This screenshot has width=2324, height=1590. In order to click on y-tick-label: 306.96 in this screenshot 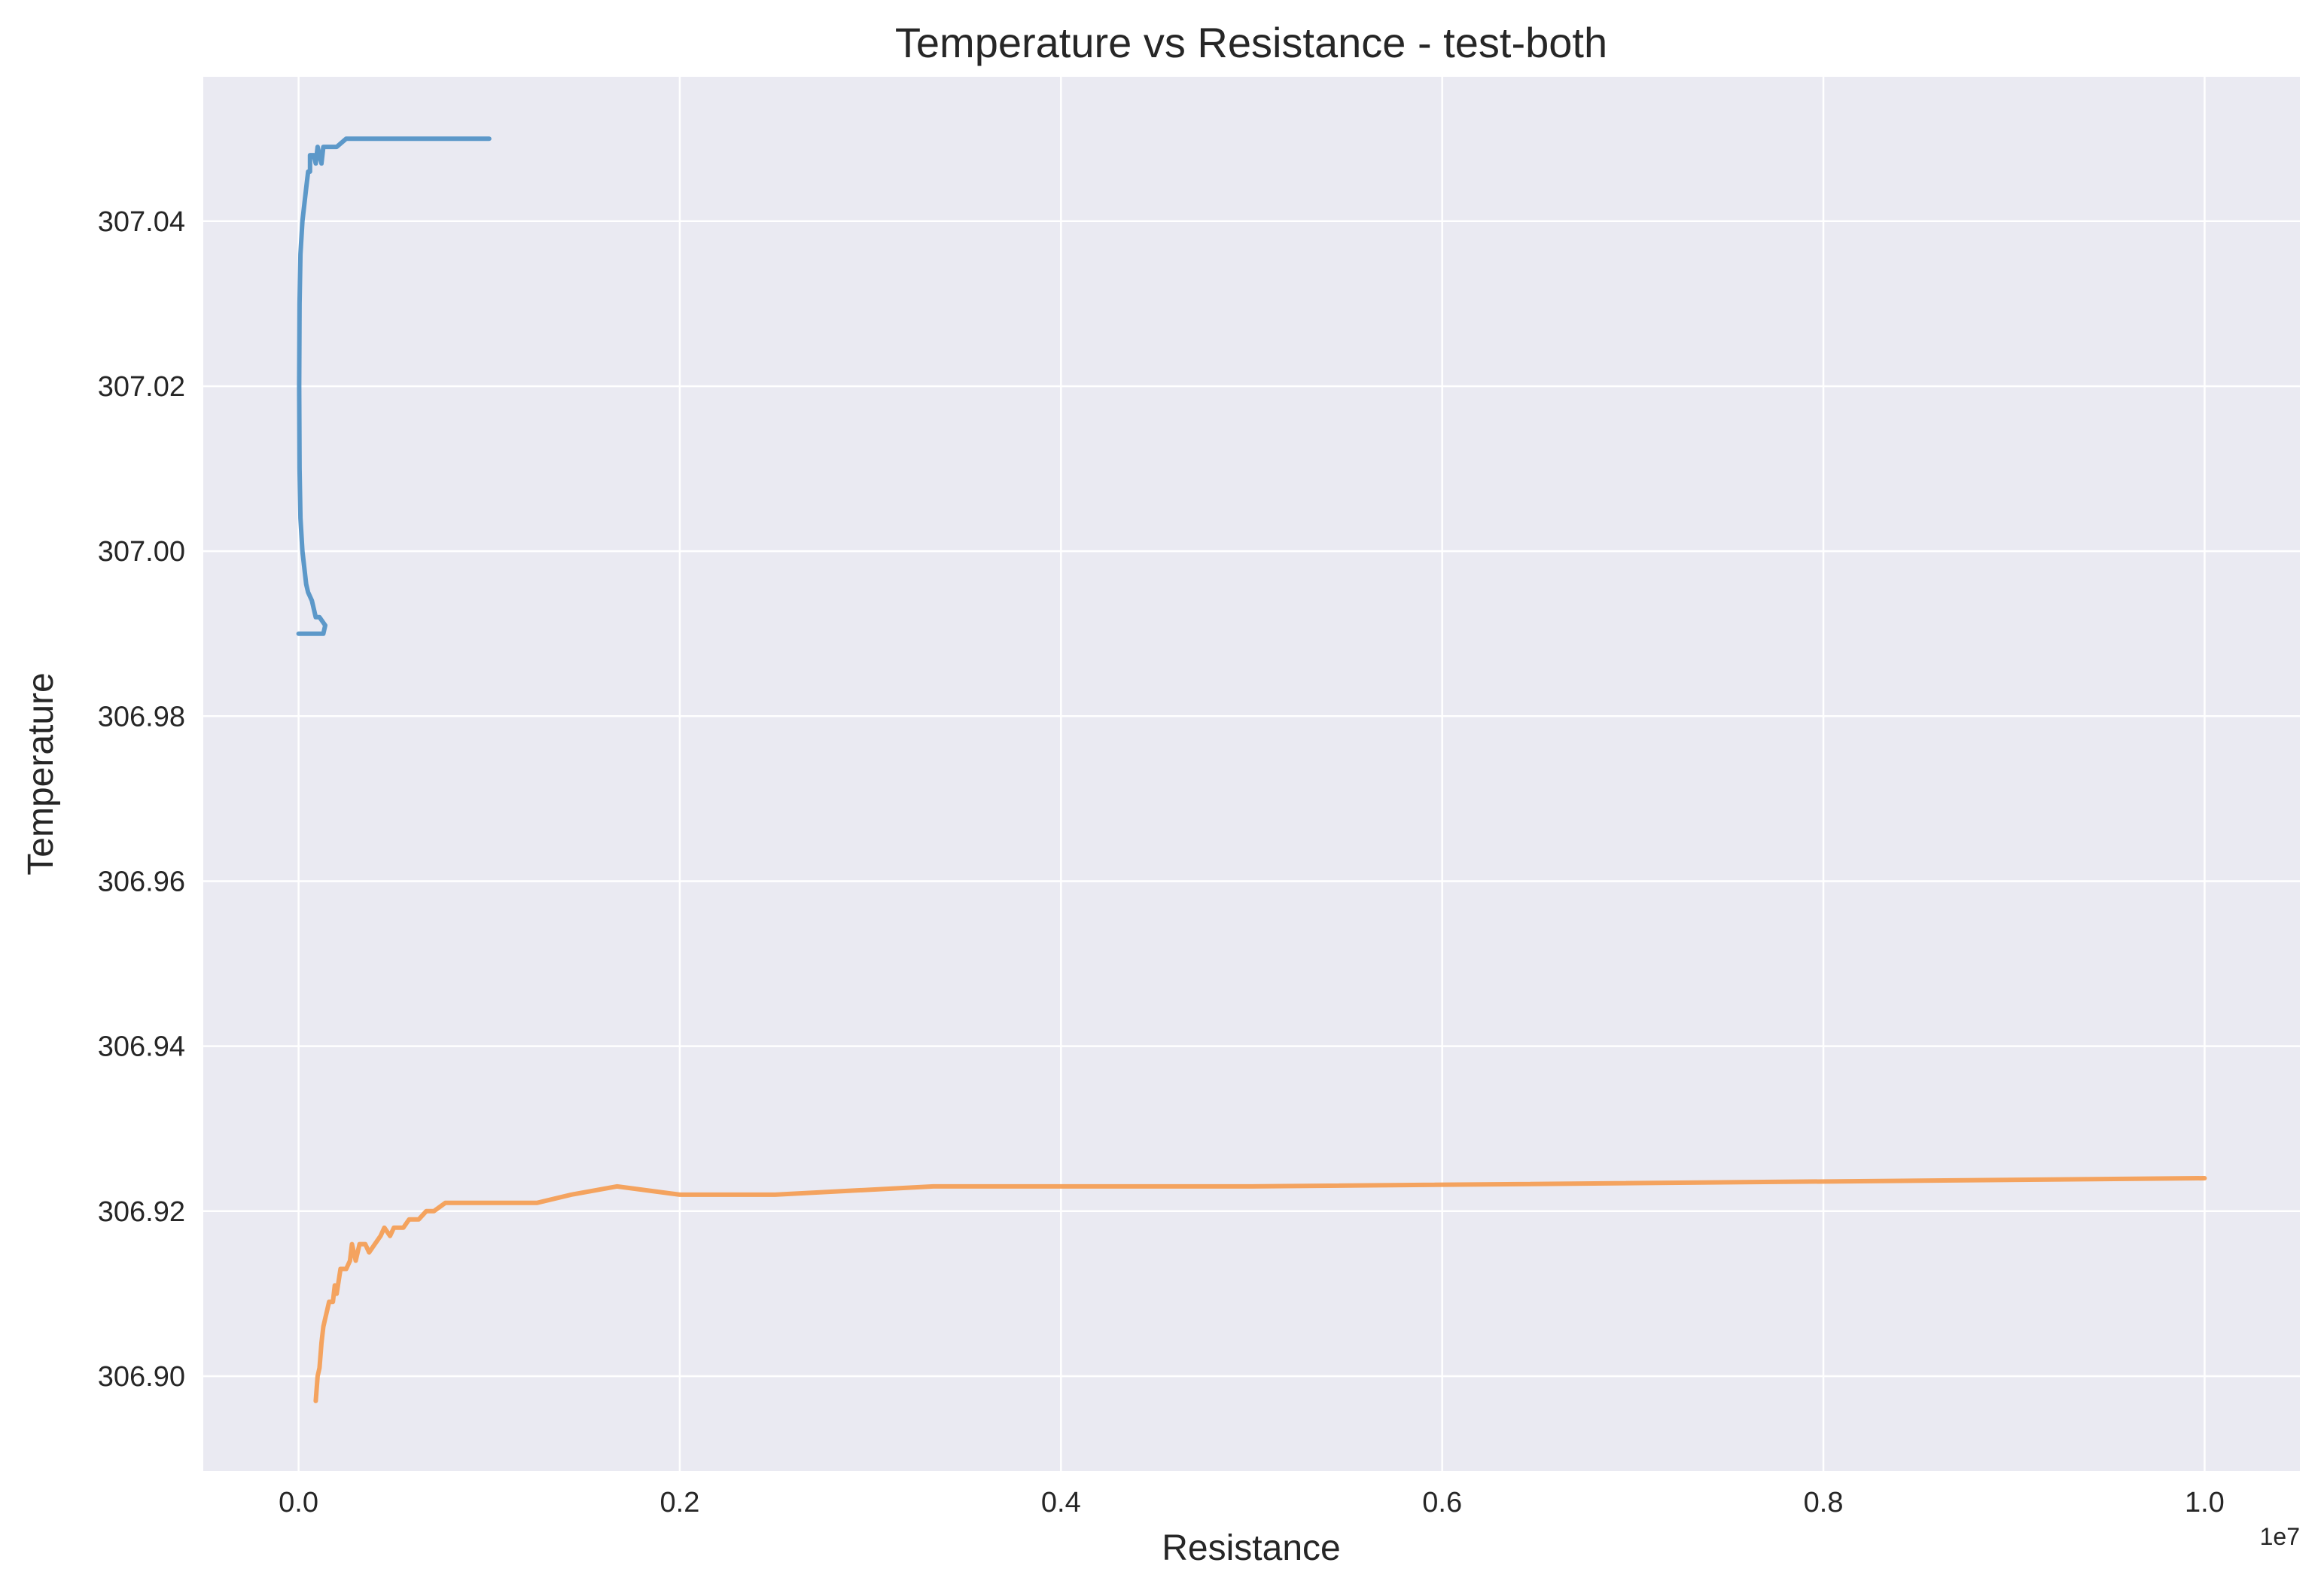, I will do `click(141, 881)`.